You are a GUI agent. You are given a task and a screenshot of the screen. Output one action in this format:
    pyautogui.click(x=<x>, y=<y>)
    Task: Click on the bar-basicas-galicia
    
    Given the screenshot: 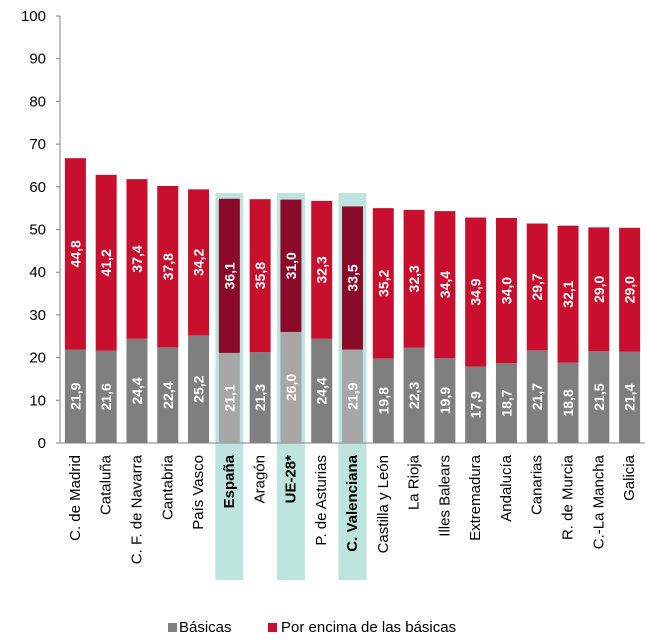 What is the action you would take?
    pyautogui.click(x=630, y=397)
    